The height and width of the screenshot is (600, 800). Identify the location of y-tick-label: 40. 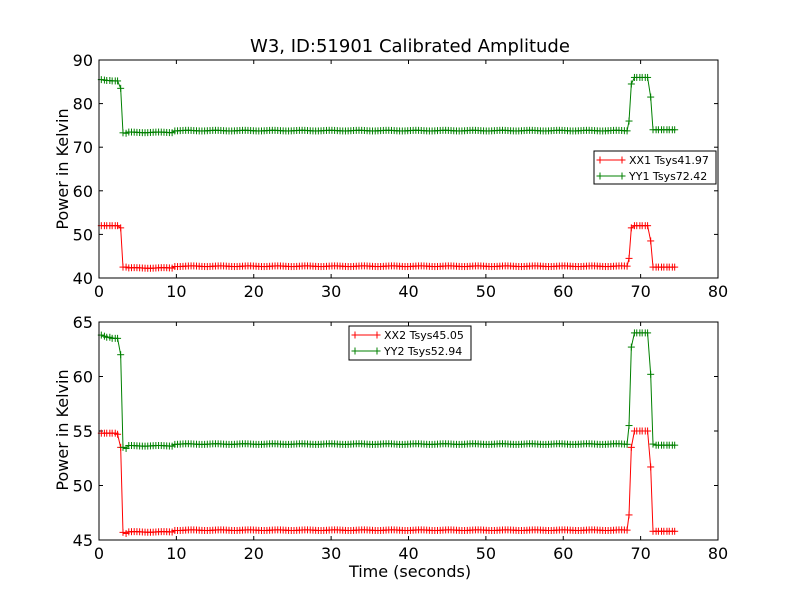
(83, 278).